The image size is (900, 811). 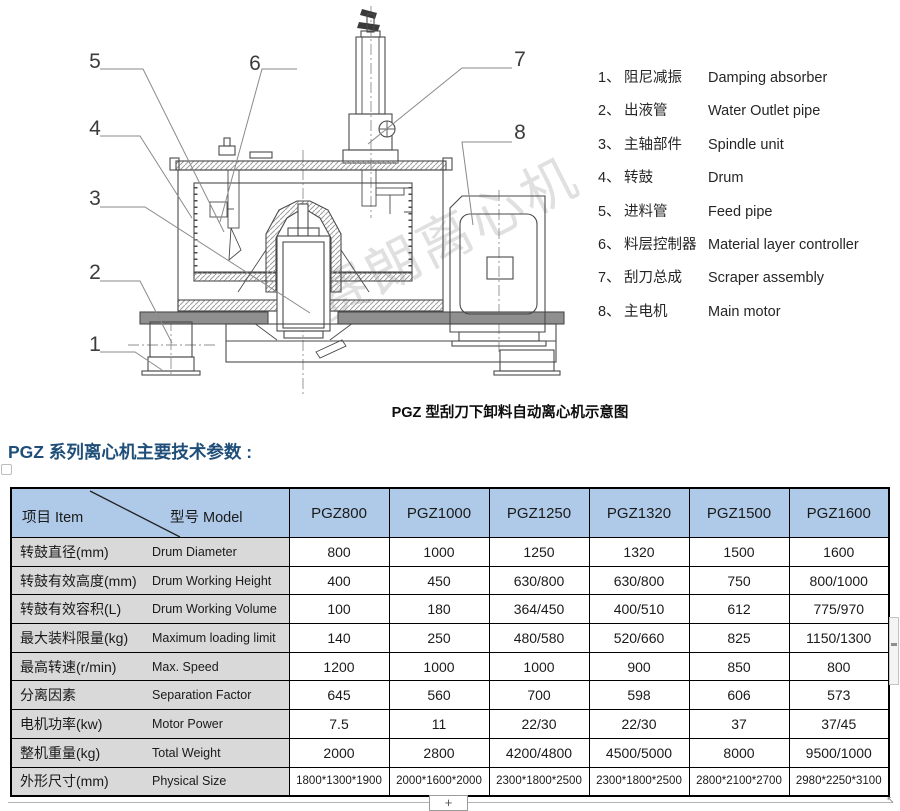 What do you see at coordinates (130, 452) in the screenshot?
I see `section-heading: PGZ 系列离心机主要技术参数 :` at bounding box center [130, 452].